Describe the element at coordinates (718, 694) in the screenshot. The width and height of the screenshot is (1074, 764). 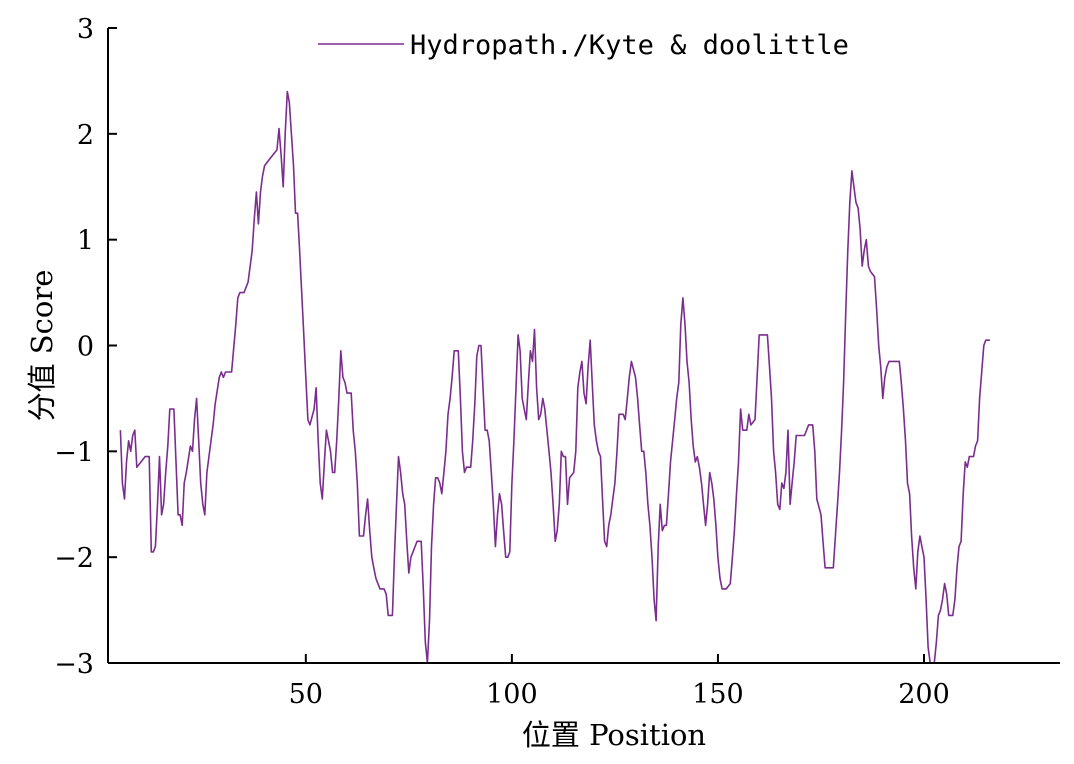
I see `x-tick-label: 150` at that location.